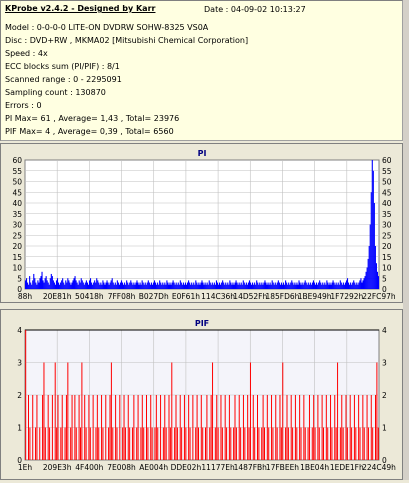 The image size is (409, 483). What do you see at coordinates (19, 330) in the screenshot?
I see `pif-ytick-label-left: 4` at bounding box center [19, 330].